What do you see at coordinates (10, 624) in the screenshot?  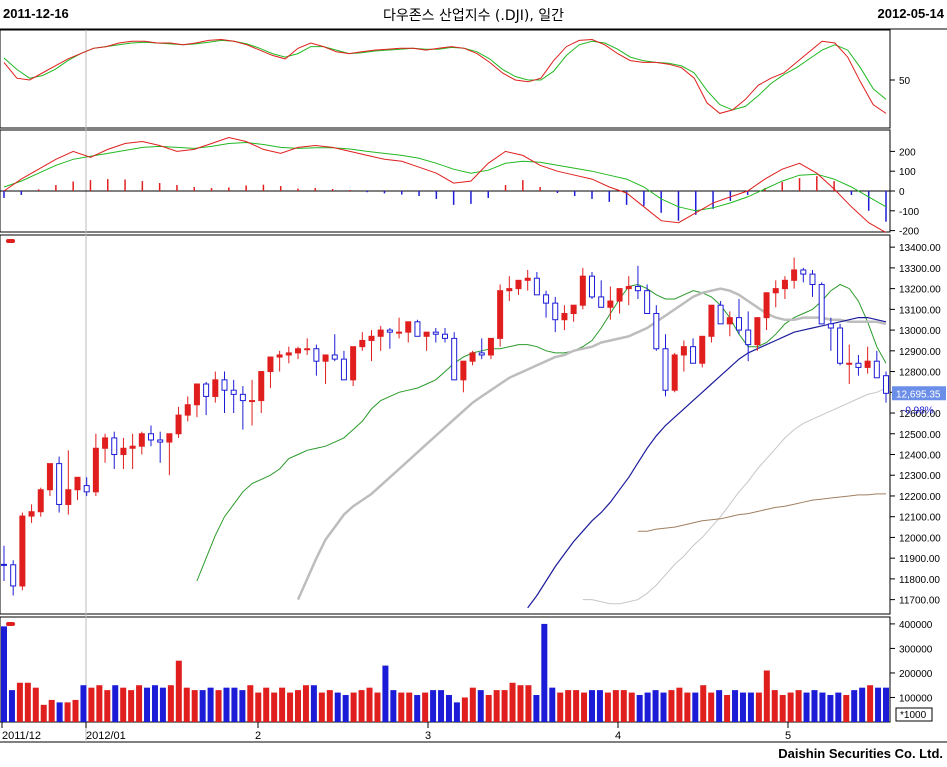 I see `volume-marker` at bounding box center [10, 624].